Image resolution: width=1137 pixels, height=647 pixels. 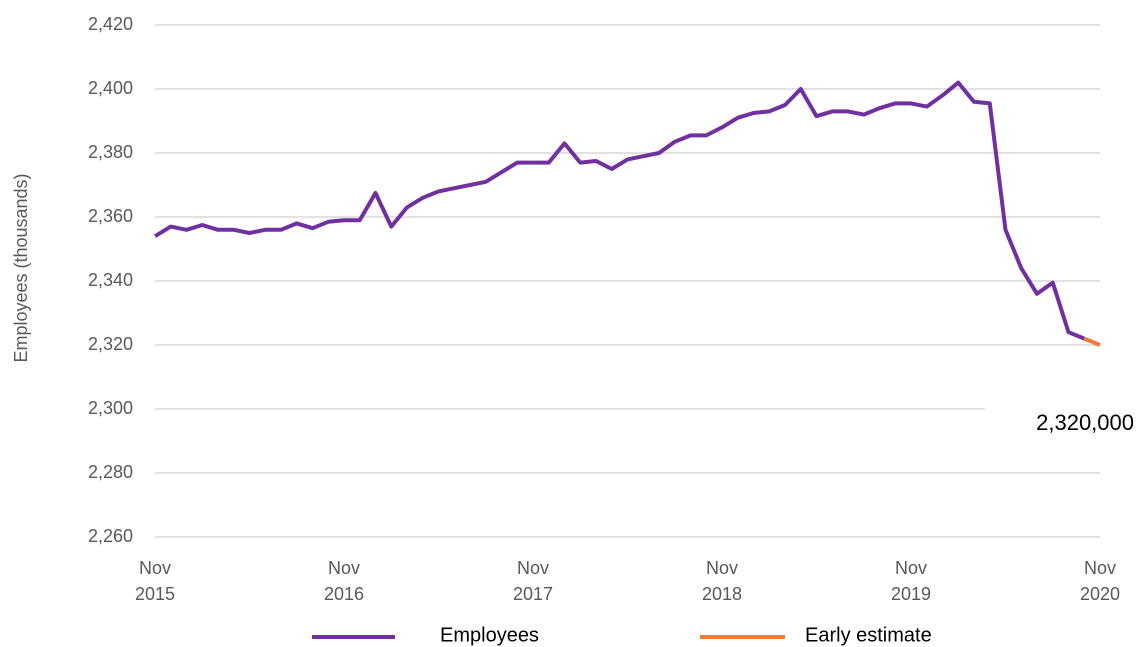 What do you see at coordinates (489, 635) in the screenshot?
I see `legend-label: Employees` at bounding box center [489, 635].